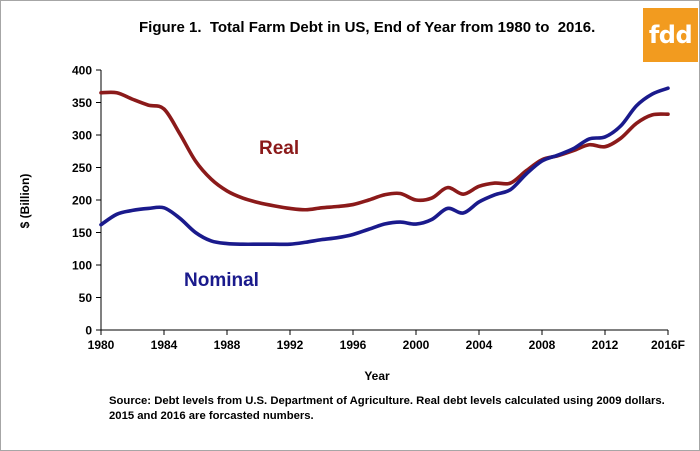  I want to click on y-ticks: 0 50 100 150 200 250 300 350 400, so click(86, 201).